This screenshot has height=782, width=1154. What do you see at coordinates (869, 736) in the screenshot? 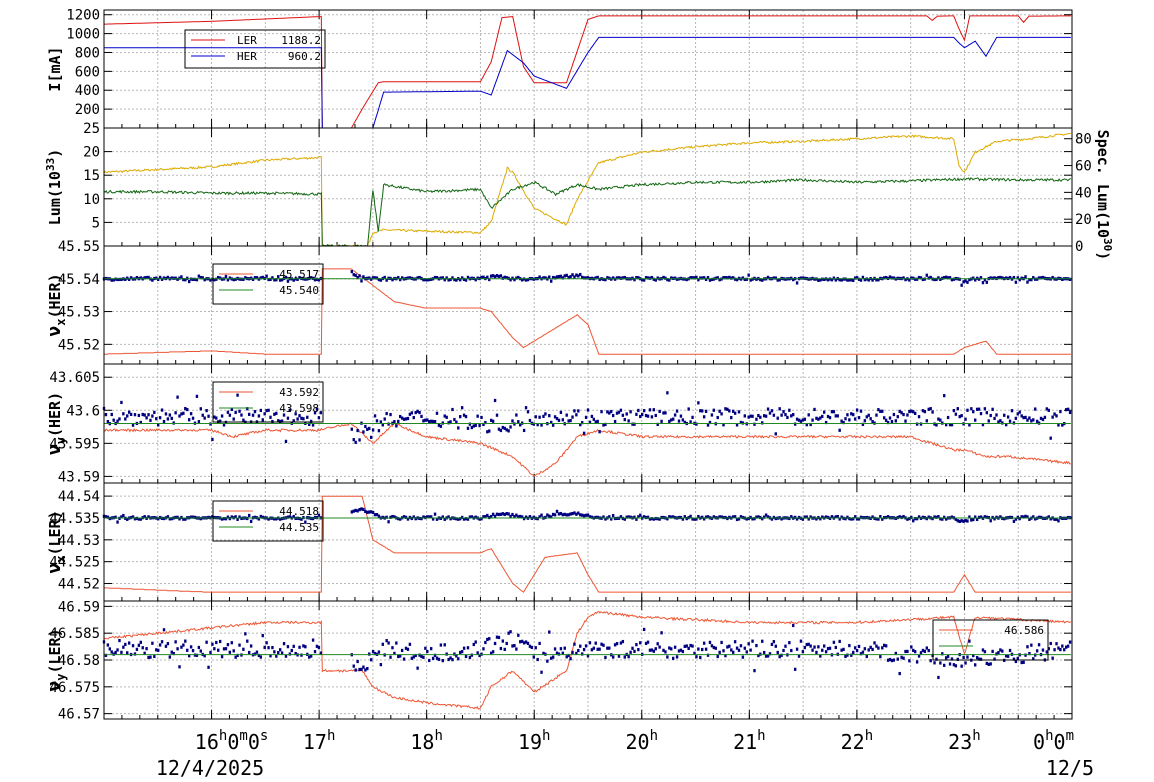
I see `x-tick-sup: h` at bounding box center [869, 736].